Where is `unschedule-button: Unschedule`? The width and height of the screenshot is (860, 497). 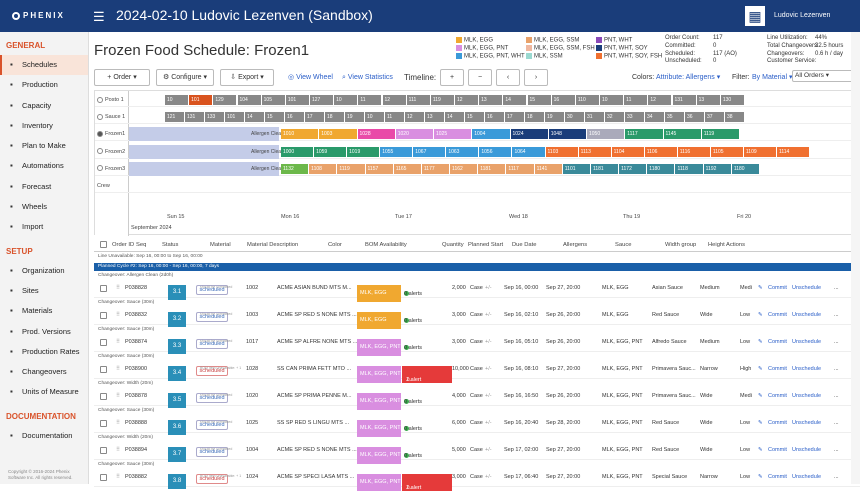 unschedule-button: Unschedule is located at coordinates (807, 342).